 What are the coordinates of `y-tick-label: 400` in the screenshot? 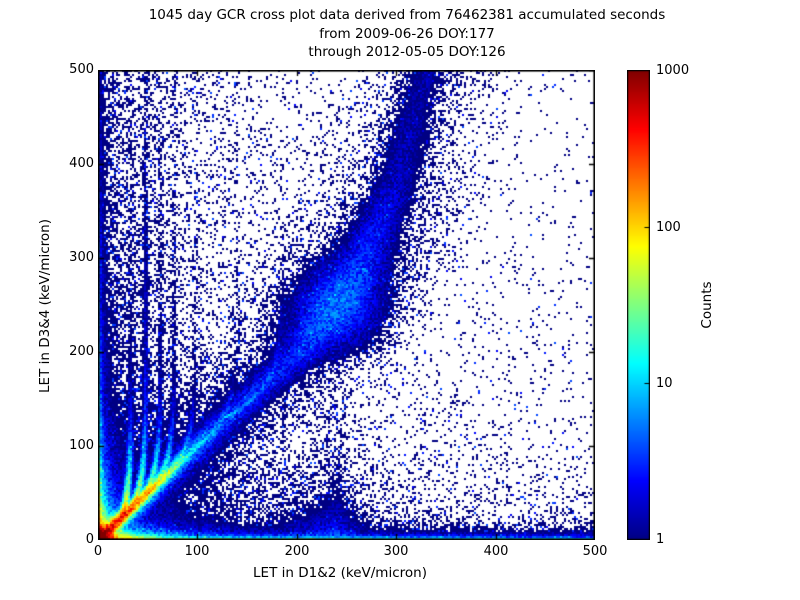 It's located at (81, 163).